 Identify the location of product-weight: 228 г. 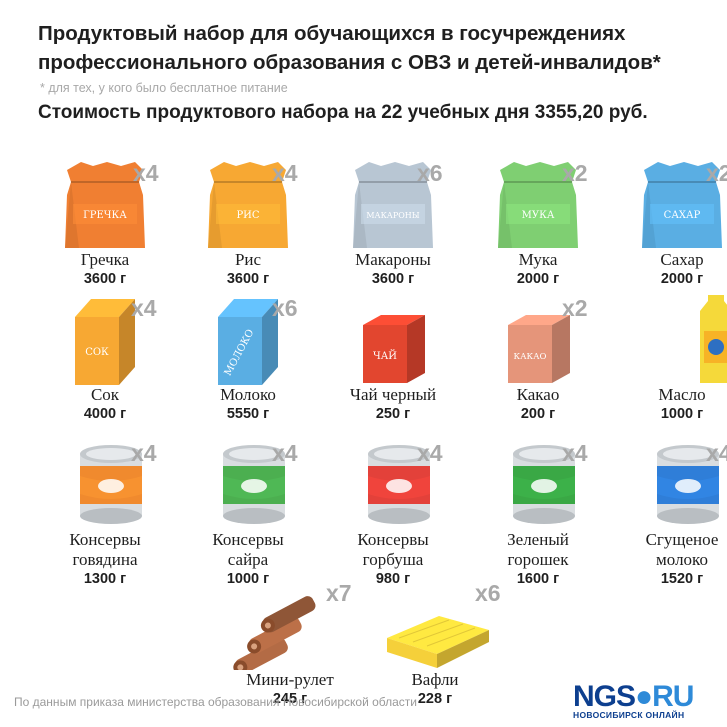
(435, 699).